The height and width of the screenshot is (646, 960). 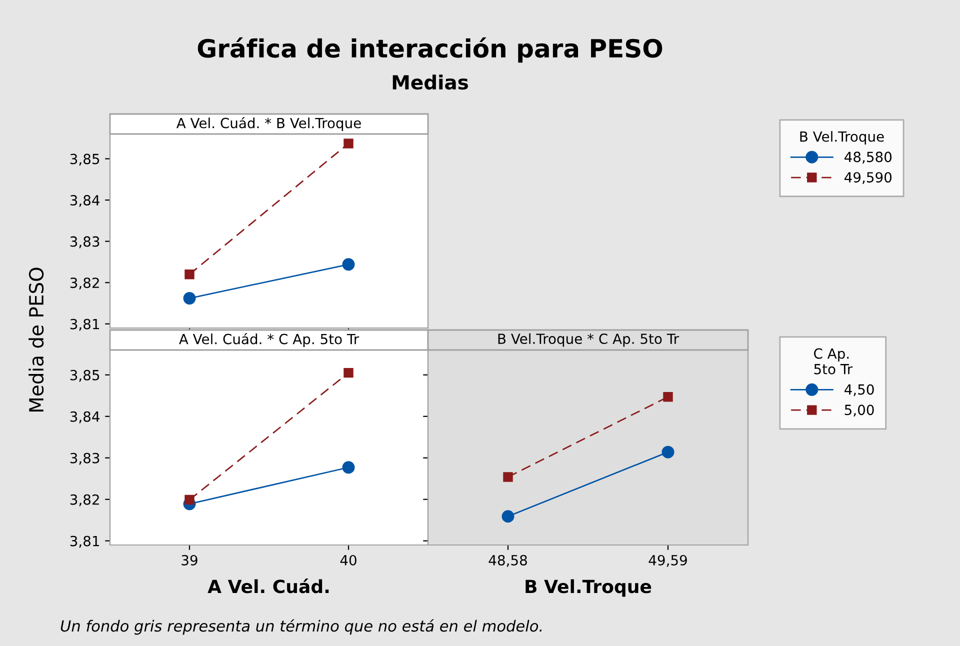 I want to click on legend-title: C Ap. 5to Tr, so click(x=833, y=361).